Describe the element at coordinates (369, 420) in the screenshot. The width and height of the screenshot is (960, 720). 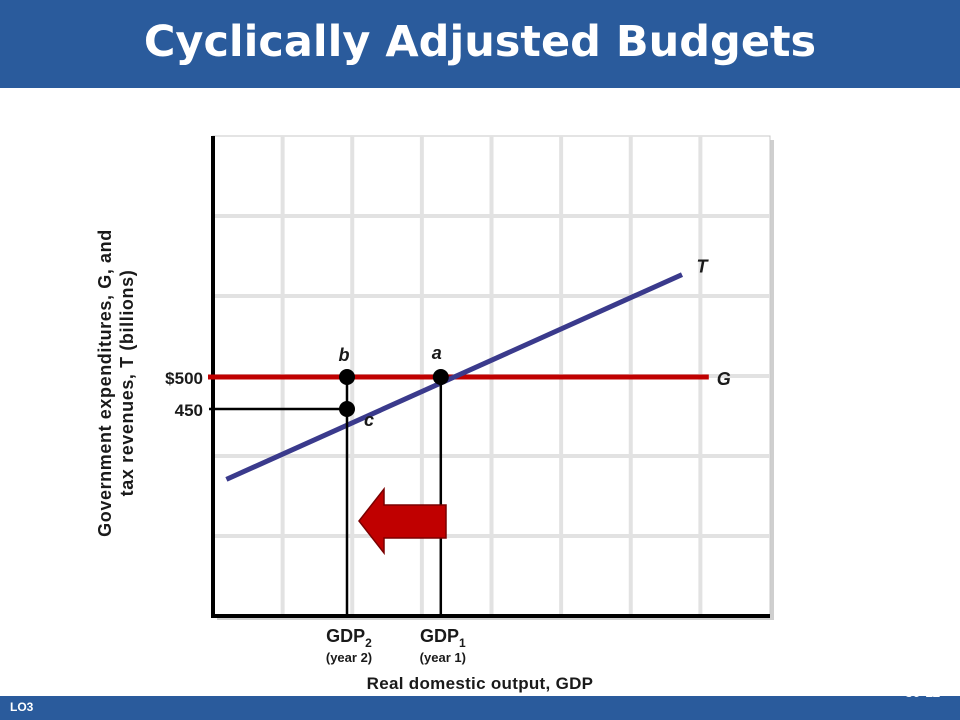
I see `point-label-c: c` at that location.